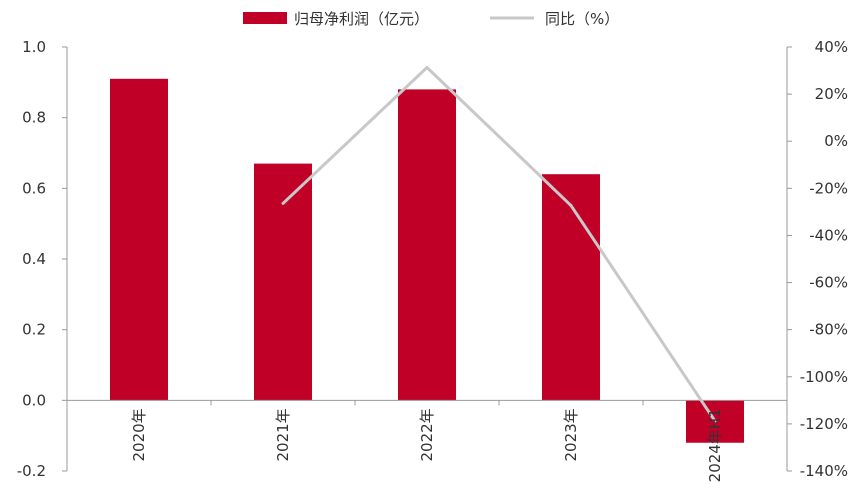 The image size is (858, 495). Describe the element at coordinates (34, 118) in the screenshot. I see `left-axis-tick-label: 0.8` at that location.